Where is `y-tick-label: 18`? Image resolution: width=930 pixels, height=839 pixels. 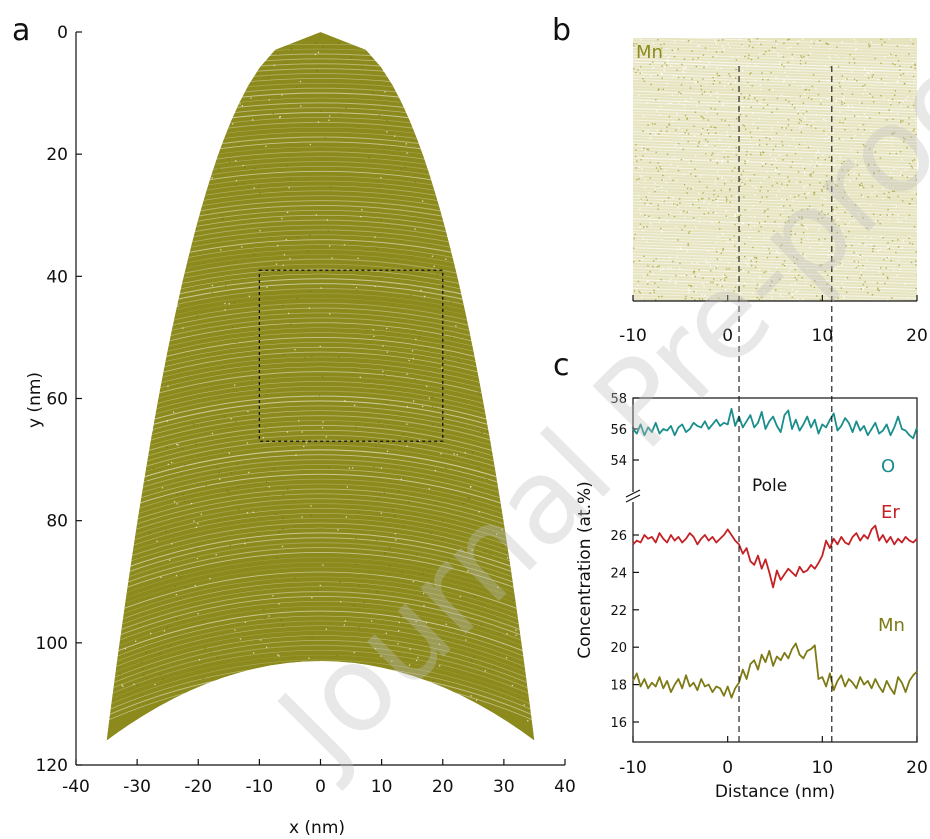 y-tick-label: 18 is located at coordinates (618, 686).